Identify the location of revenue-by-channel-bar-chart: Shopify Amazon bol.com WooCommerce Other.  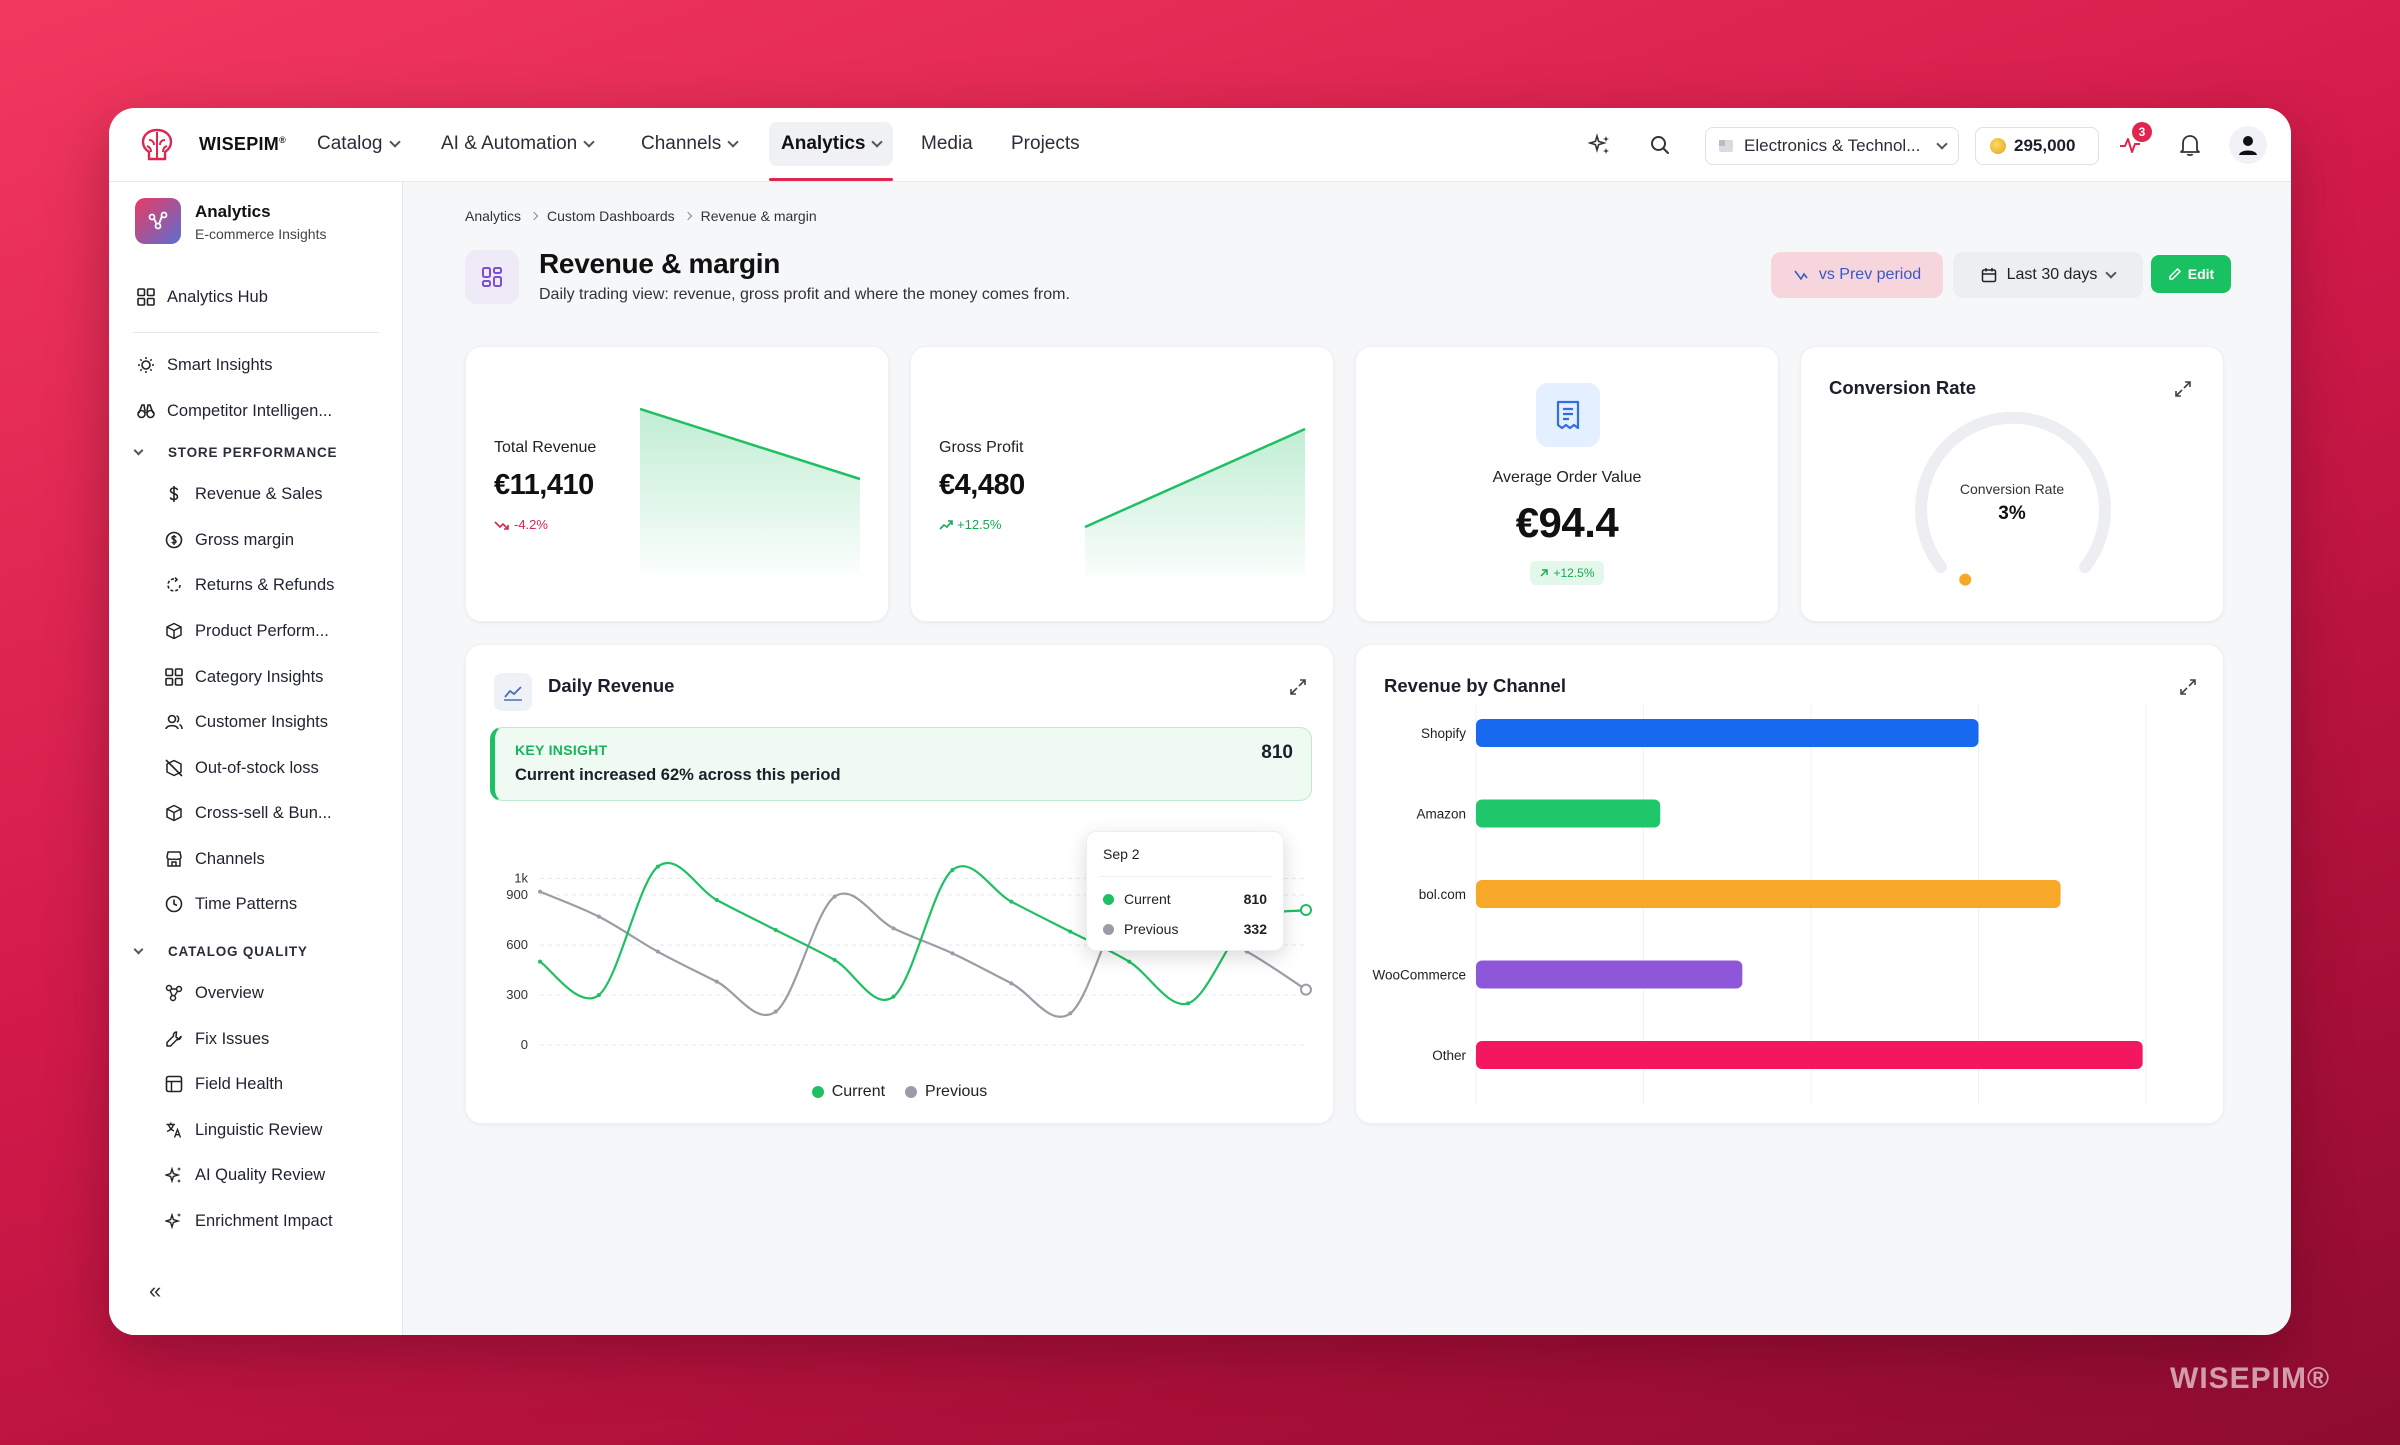
(1790, 905).